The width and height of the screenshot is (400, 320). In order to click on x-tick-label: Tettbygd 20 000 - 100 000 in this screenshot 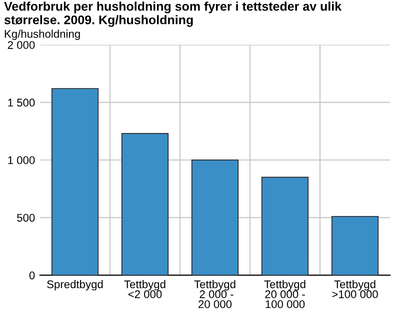, I will do `click(285, 294)`.